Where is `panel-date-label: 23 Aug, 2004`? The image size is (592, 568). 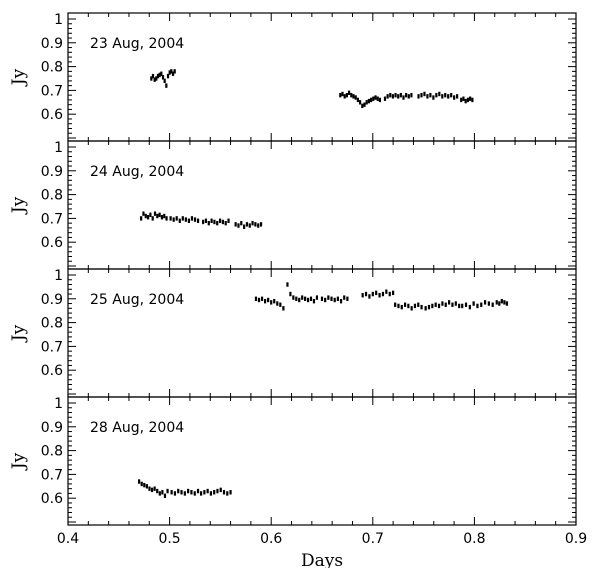
panel-date-label: 23 Aug, 2004 is located at coordinates (137, 44).